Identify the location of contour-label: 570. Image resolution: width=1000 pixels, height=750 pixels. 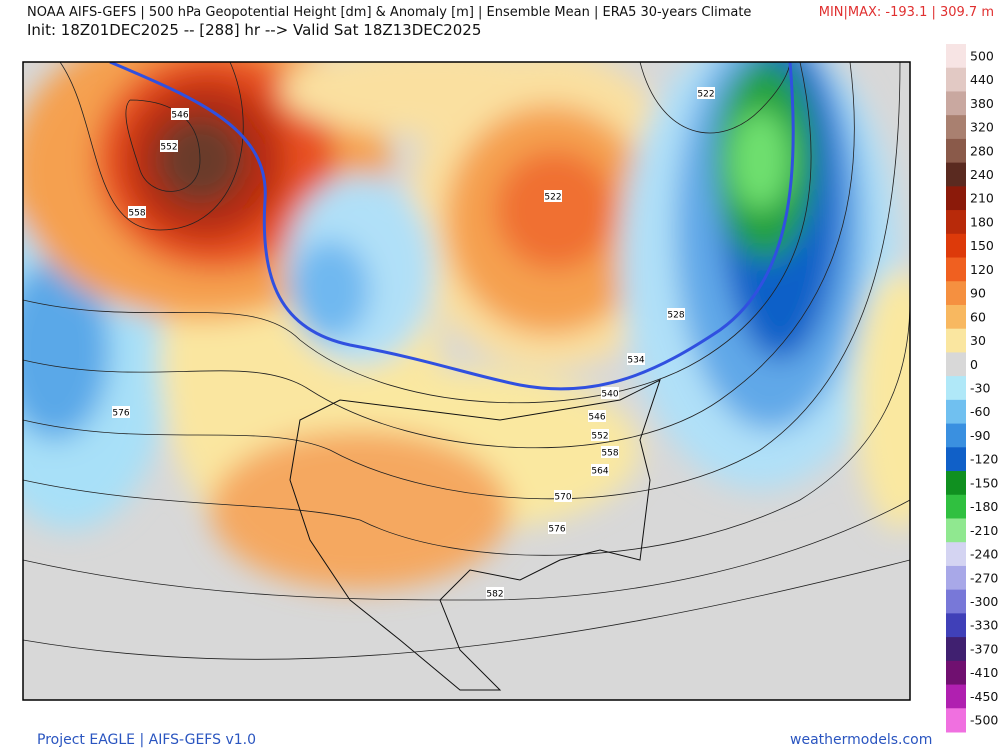
(562, 498).